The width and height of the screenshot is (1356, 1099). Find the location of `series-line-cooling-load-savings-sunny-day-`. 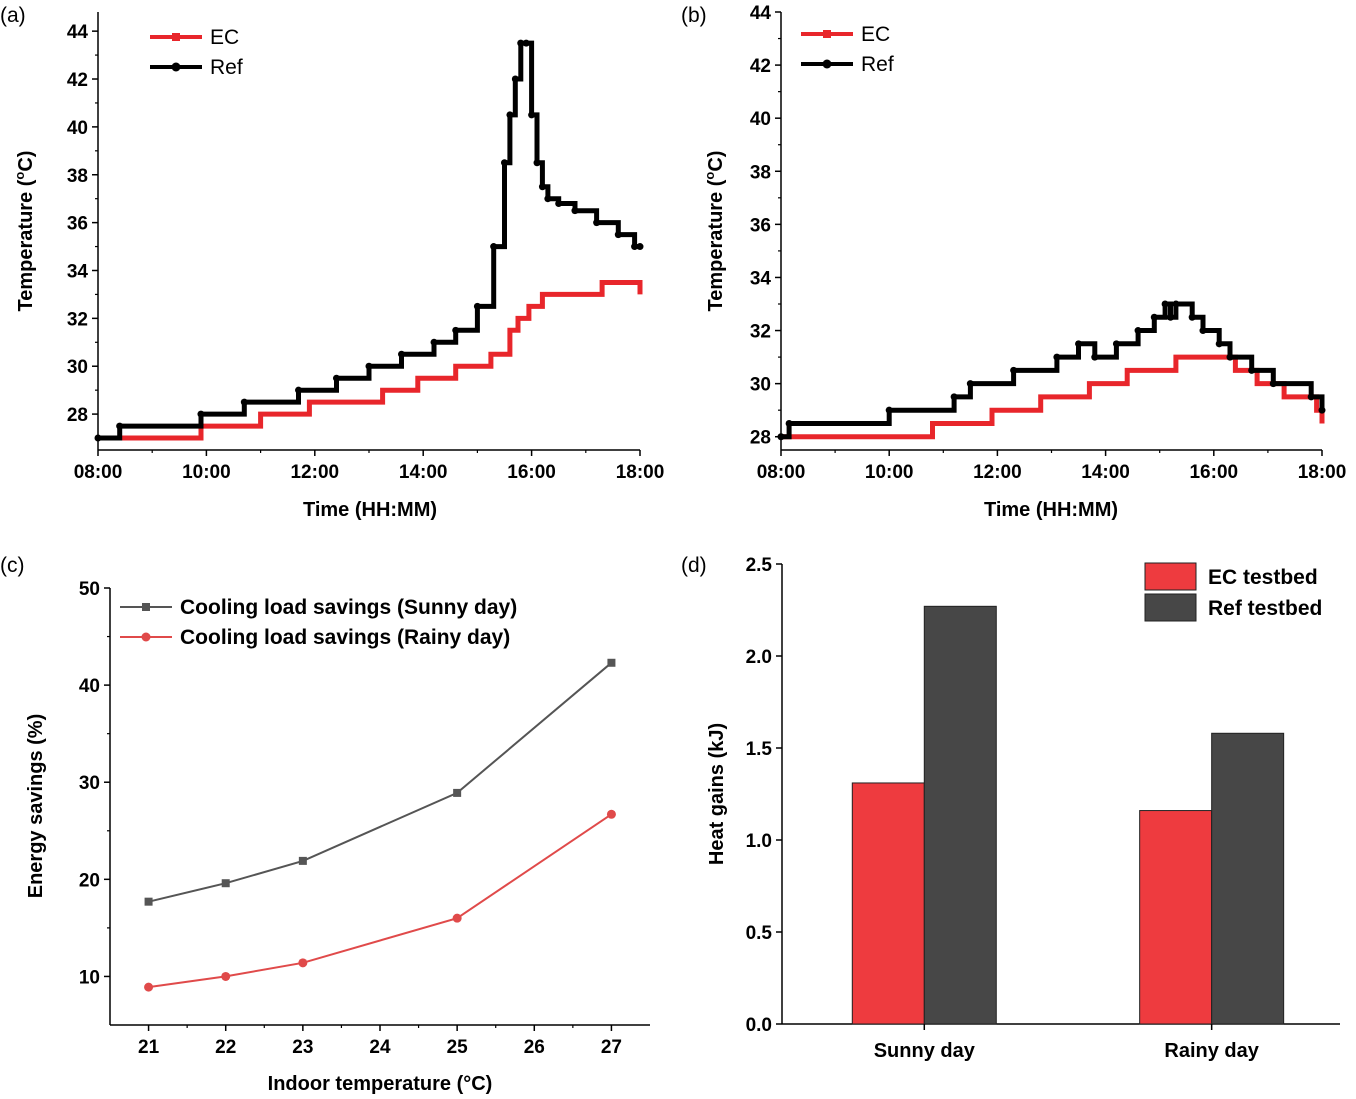

series-line-cooling-load-savings-sunny-day- is located at coordinates (380, 782).